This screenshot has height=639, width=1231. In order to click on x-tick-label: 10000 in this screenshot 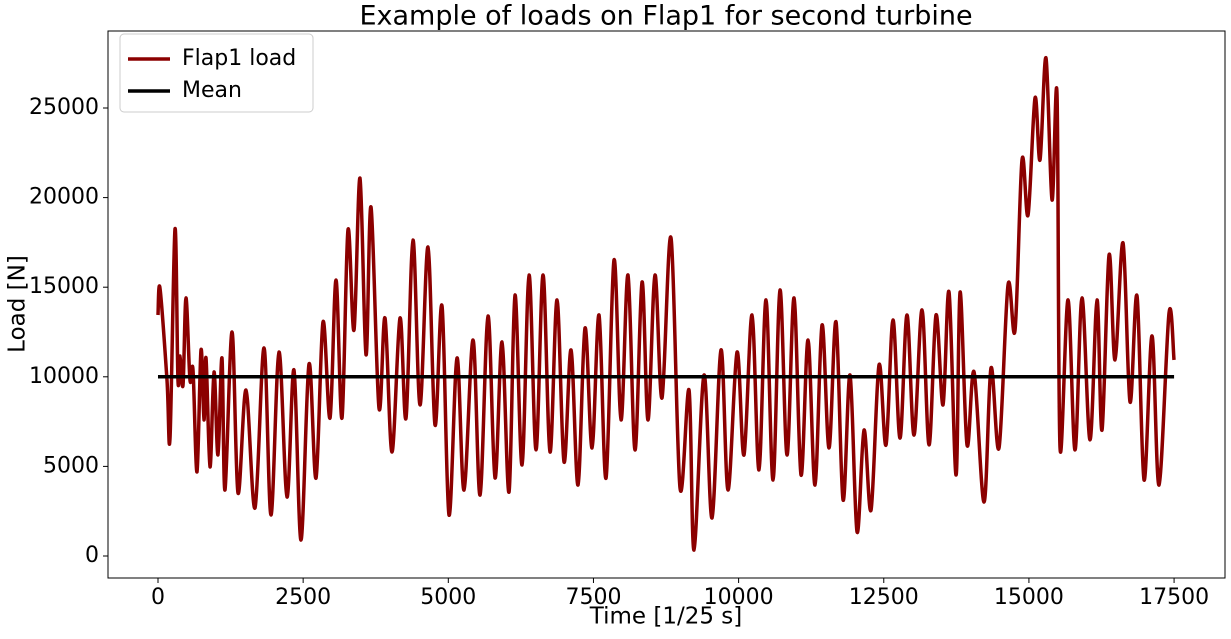, I will do `click(739, 597)`.